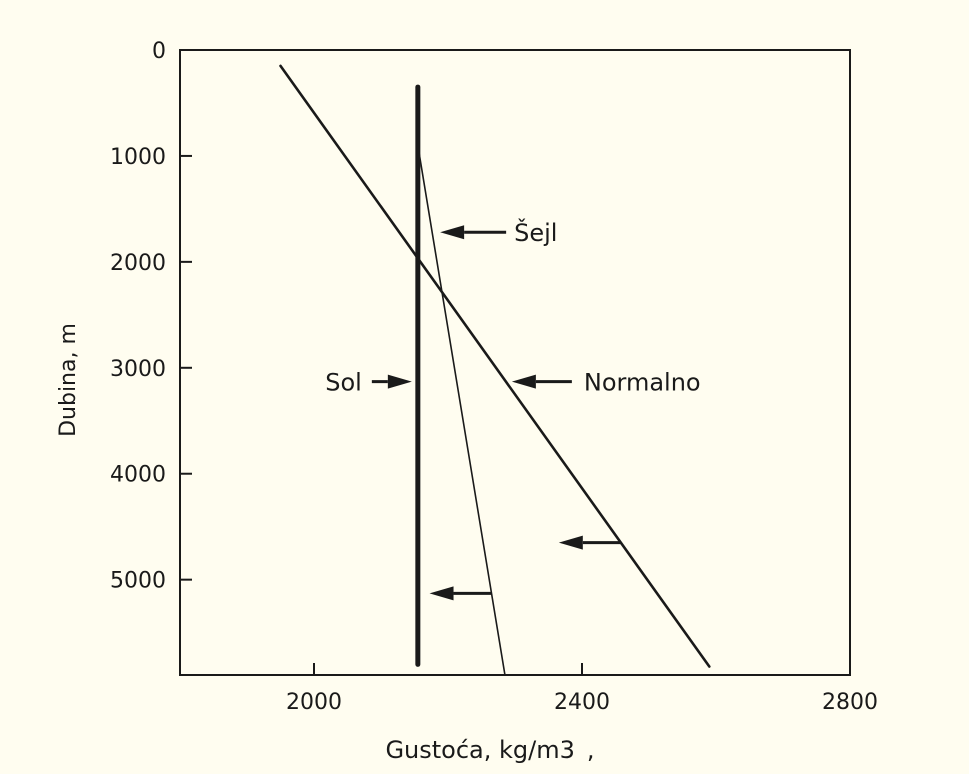  I want to click on annotation-normalno: Normalno, so click(642, 383).